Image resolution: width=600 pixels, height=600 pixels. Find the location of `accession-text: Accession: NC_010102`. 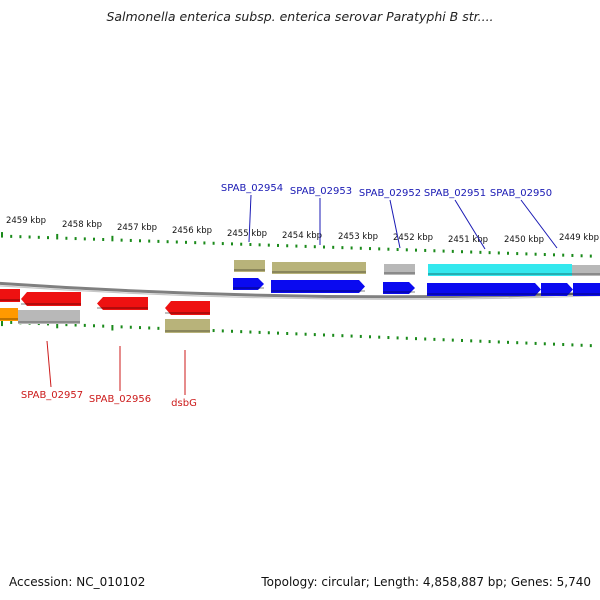

accession-text: Accession: NC_010102 is located at coordinates (77, 582).